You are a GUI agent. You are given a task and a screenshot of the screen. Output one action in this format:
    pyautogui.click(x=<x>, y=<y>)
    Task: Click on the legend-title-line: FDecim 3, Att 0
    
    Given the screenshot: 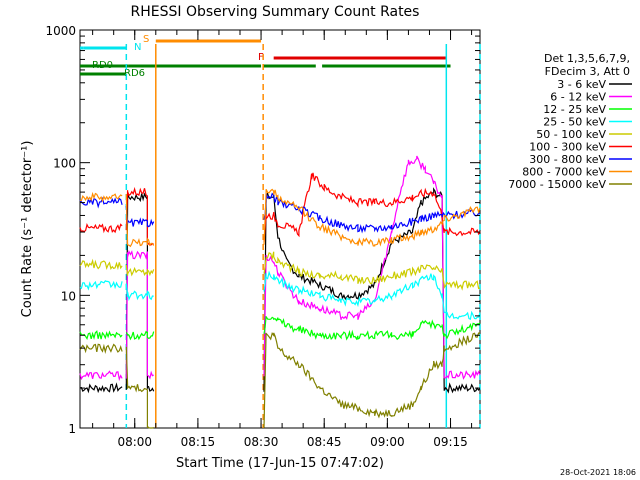 What is the action you would take?
    pyautogui.click(x=587, y=71)
    